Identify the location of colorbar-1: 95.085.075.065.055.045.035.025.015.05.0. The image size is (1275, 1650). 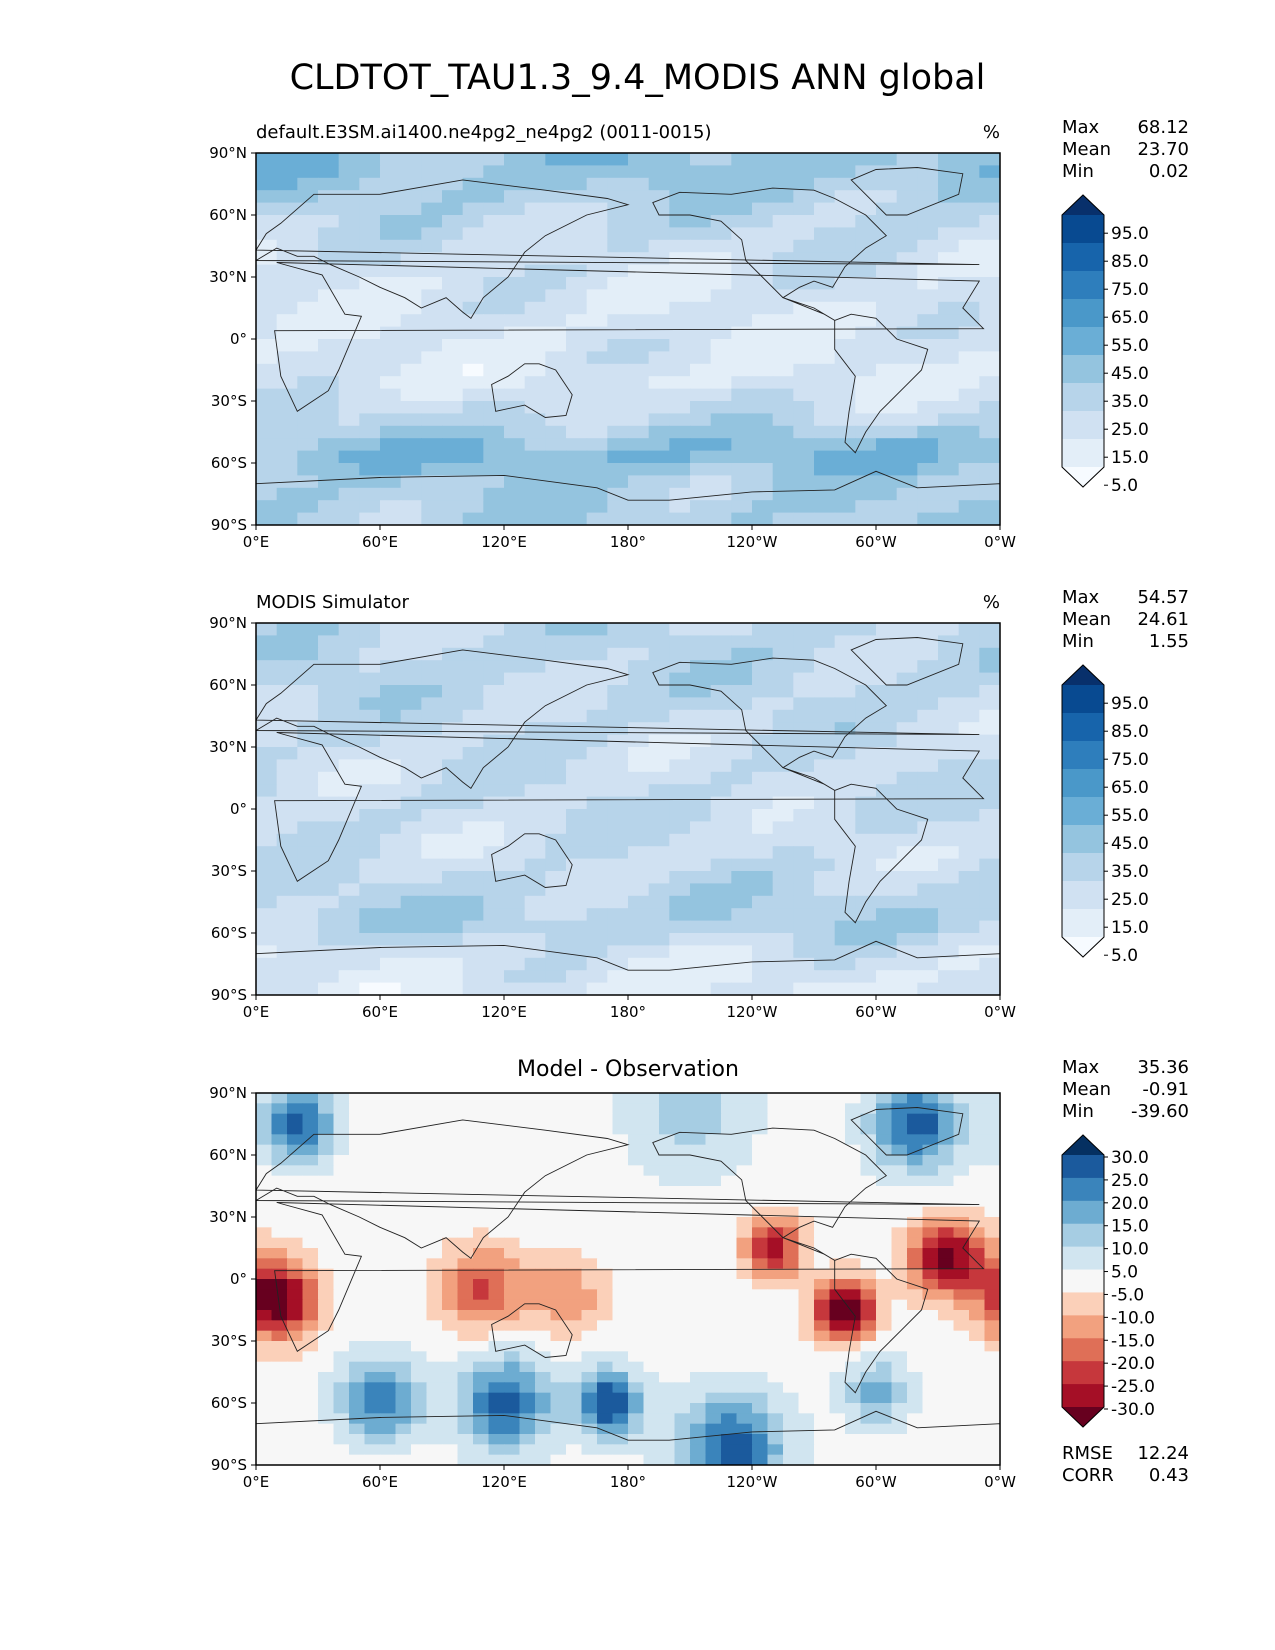
(1105, 345).